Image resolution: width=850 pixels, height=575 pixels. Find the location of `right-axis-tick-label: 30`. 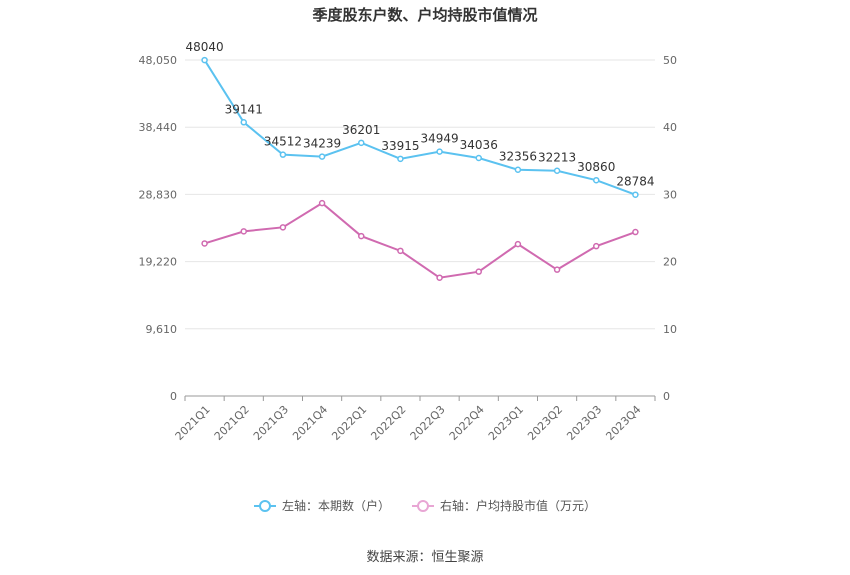

right-axis-tick-label: 30 is located at coordinates (670, 194).